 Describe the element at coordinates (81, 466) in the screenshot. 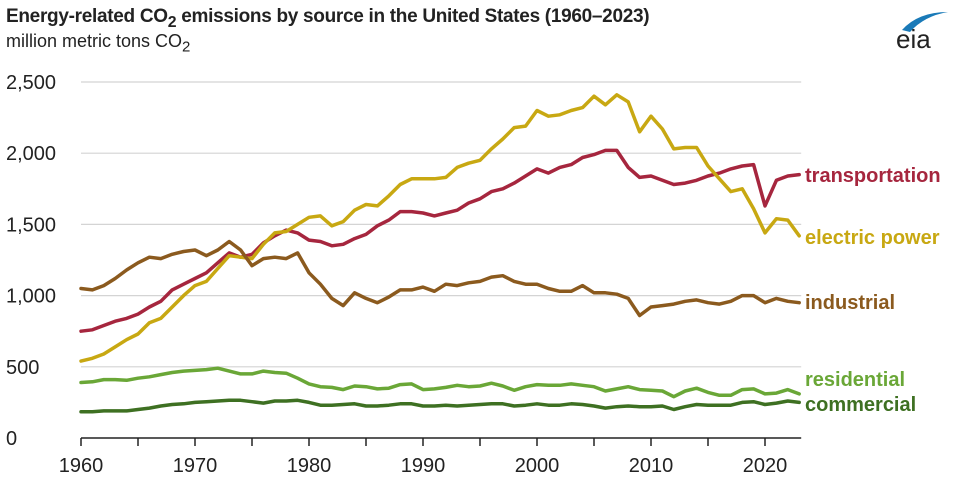

I see `x-tick-label: 1960` at that location.